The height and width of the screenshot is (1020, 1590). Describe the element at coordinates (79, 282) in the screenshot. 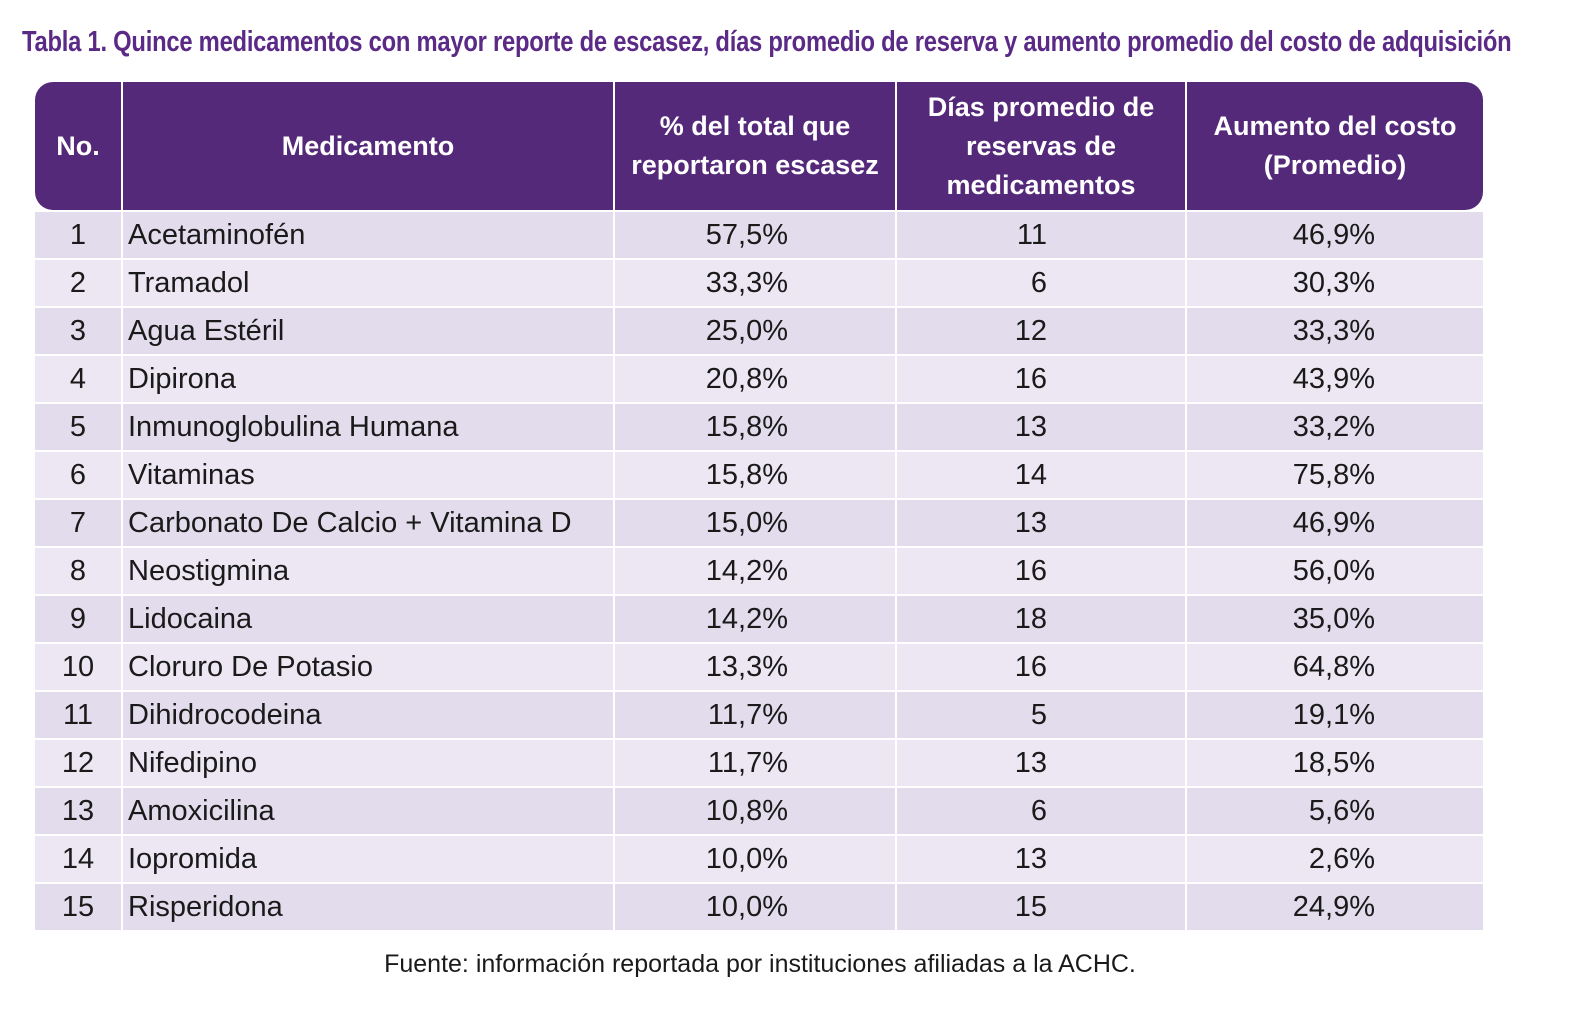

I see `cell-no: 2` at that location.